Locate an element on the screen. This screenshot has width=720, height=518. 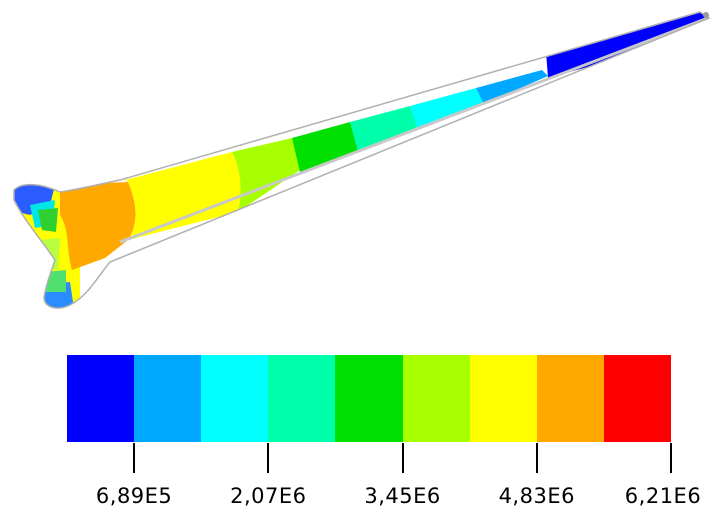
blade-region-green is located at coordinates (325, 147).